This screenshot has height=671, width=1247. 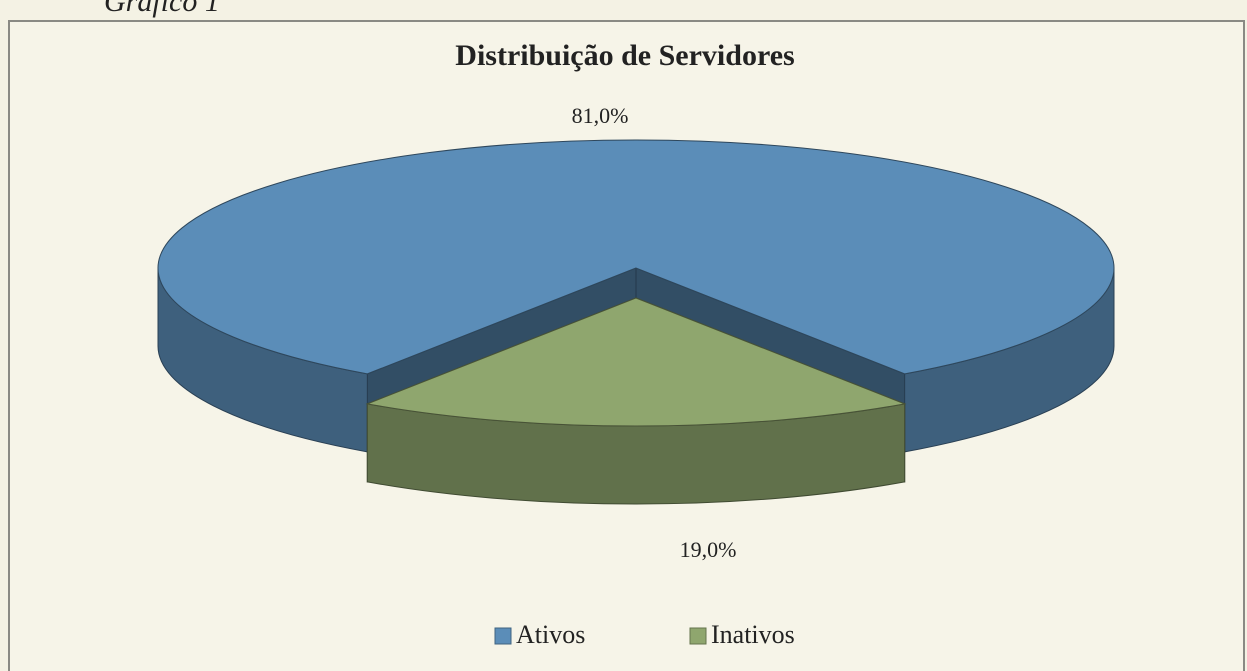 I want to click on legend-label: Ativos, so click(x=550, y=634).